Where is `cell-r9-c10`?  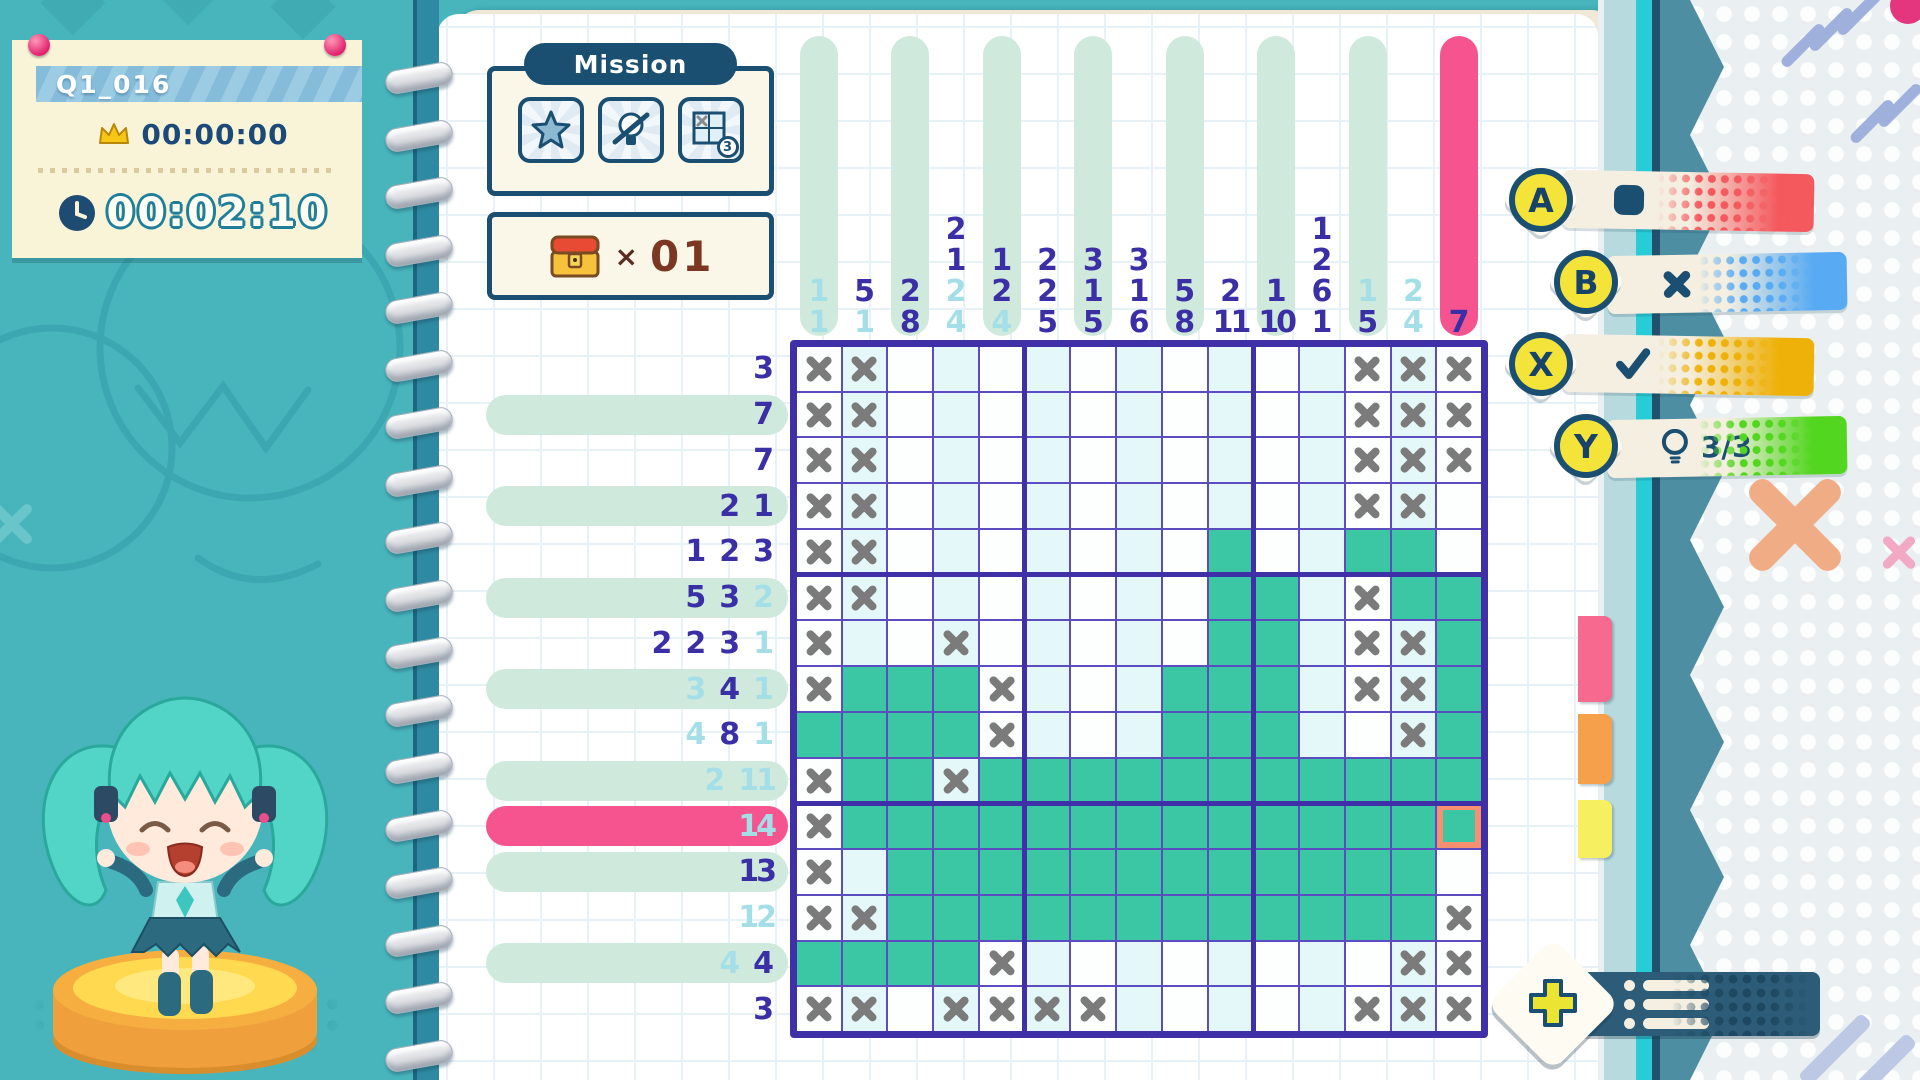 cell-r9-c10 is located at coordinates (1230, 734).